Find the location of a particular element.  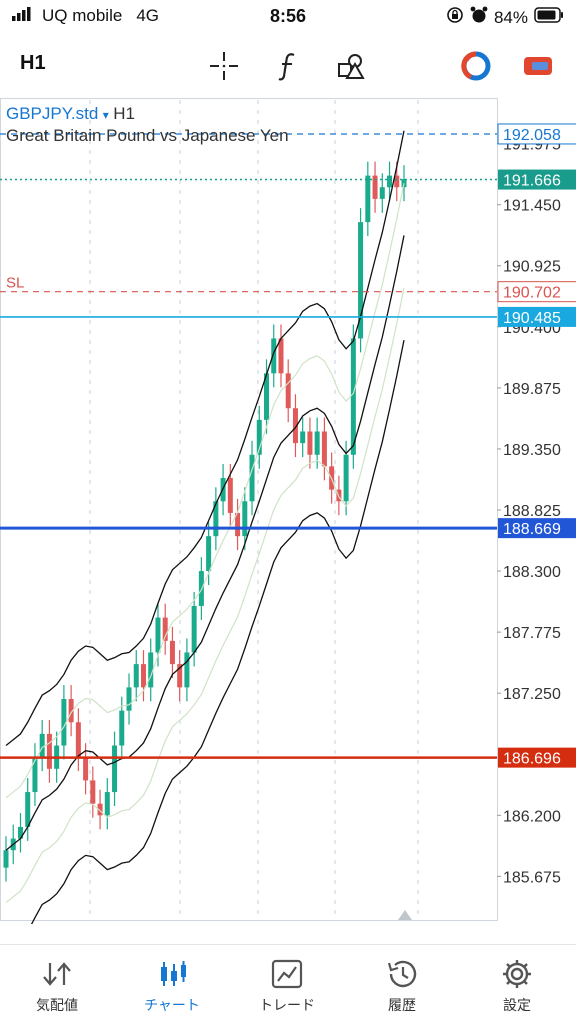

battery-icon is located at coordinates (549, 17).